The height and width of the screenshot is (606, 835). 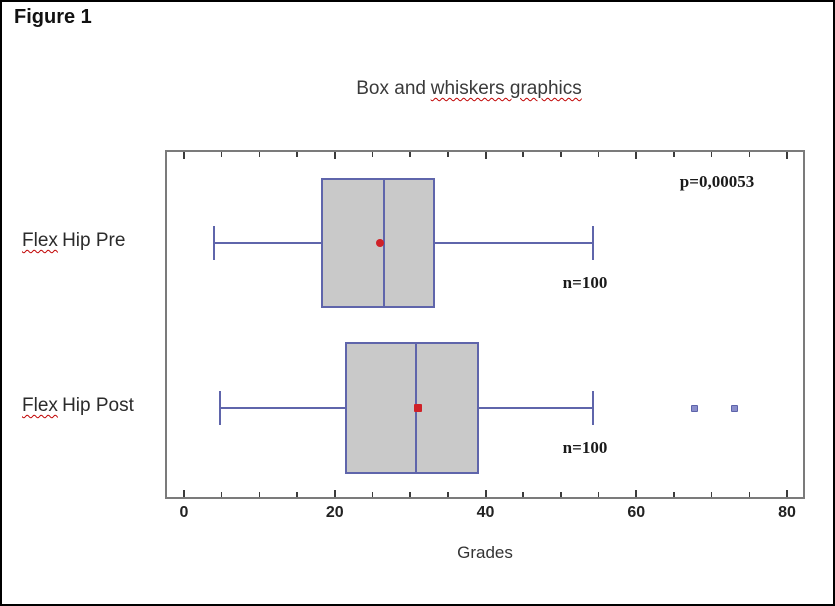 I want to click on p-value-annotation: p=0,00053, so click(x=717, y=181).